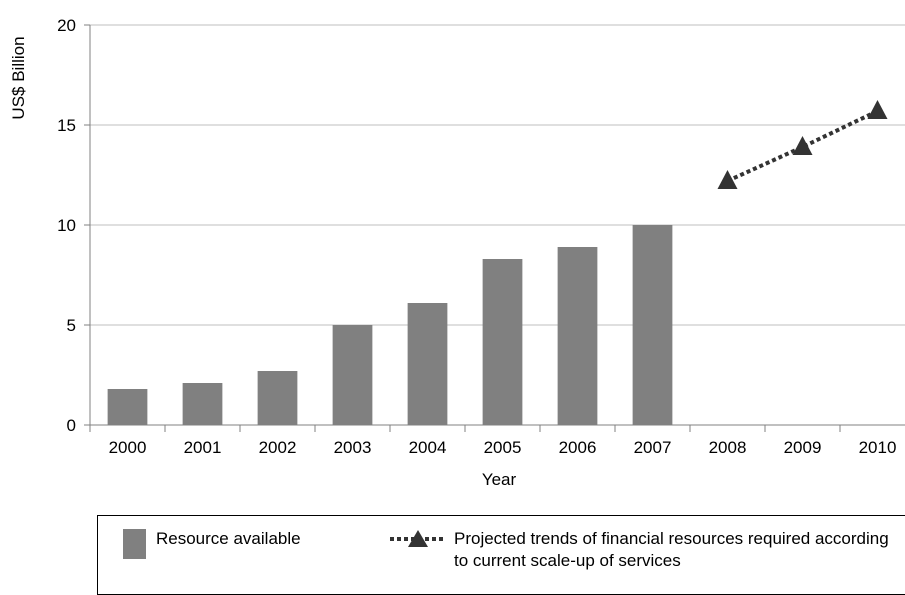 The image size is (905, 595). I want to click on y-tick-label: 15, so click(66, 125).